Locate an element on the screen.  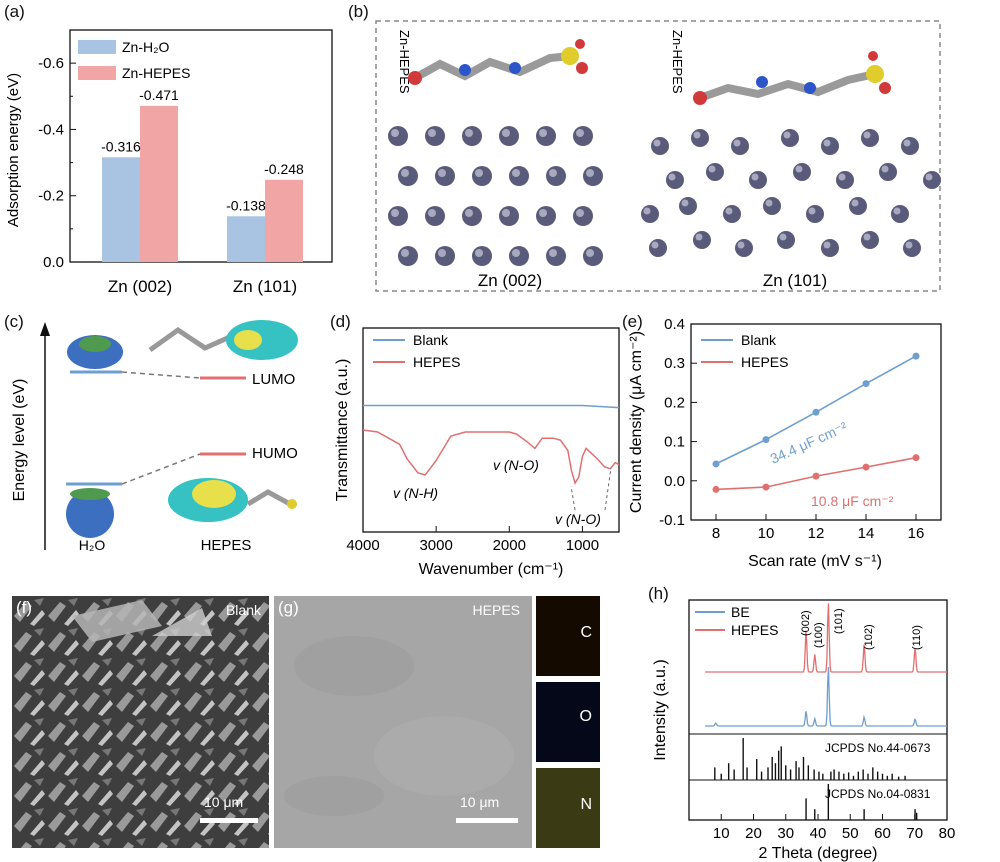
sem-title-hepes: HEPES is located at coordinates (496, 610).